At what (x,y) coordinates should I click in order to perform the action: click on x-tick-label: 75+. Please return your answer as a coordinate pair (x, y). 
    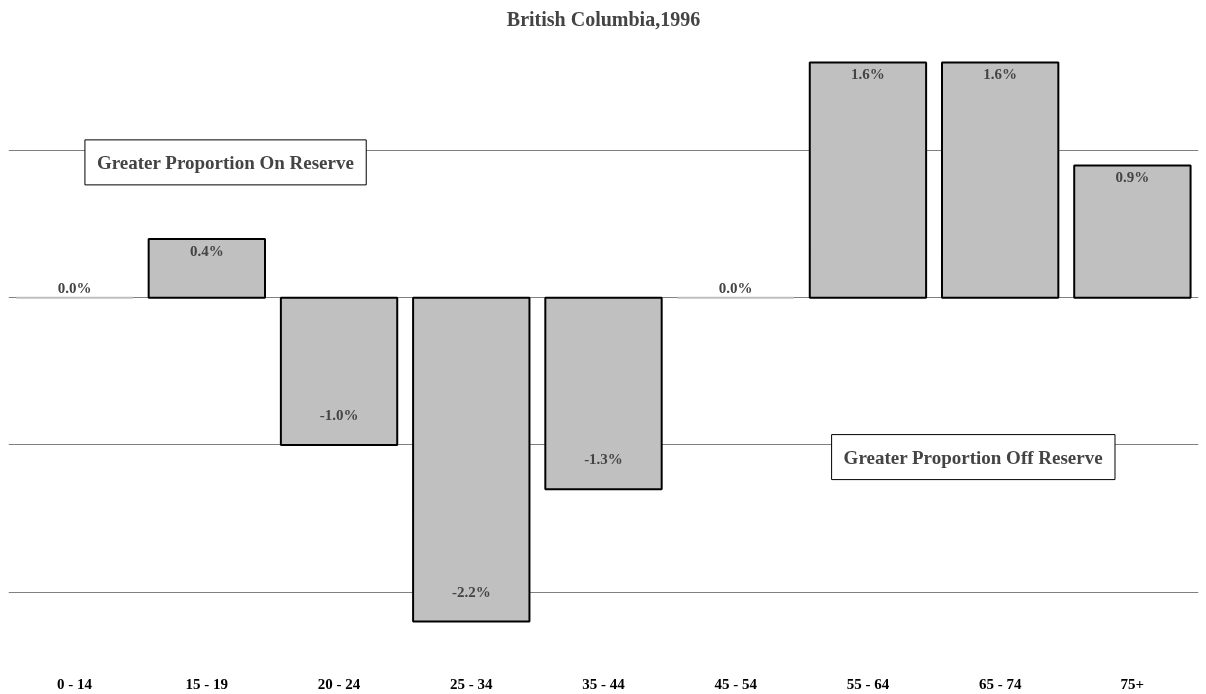
    Looking at the image, I should click on (1132, 683).